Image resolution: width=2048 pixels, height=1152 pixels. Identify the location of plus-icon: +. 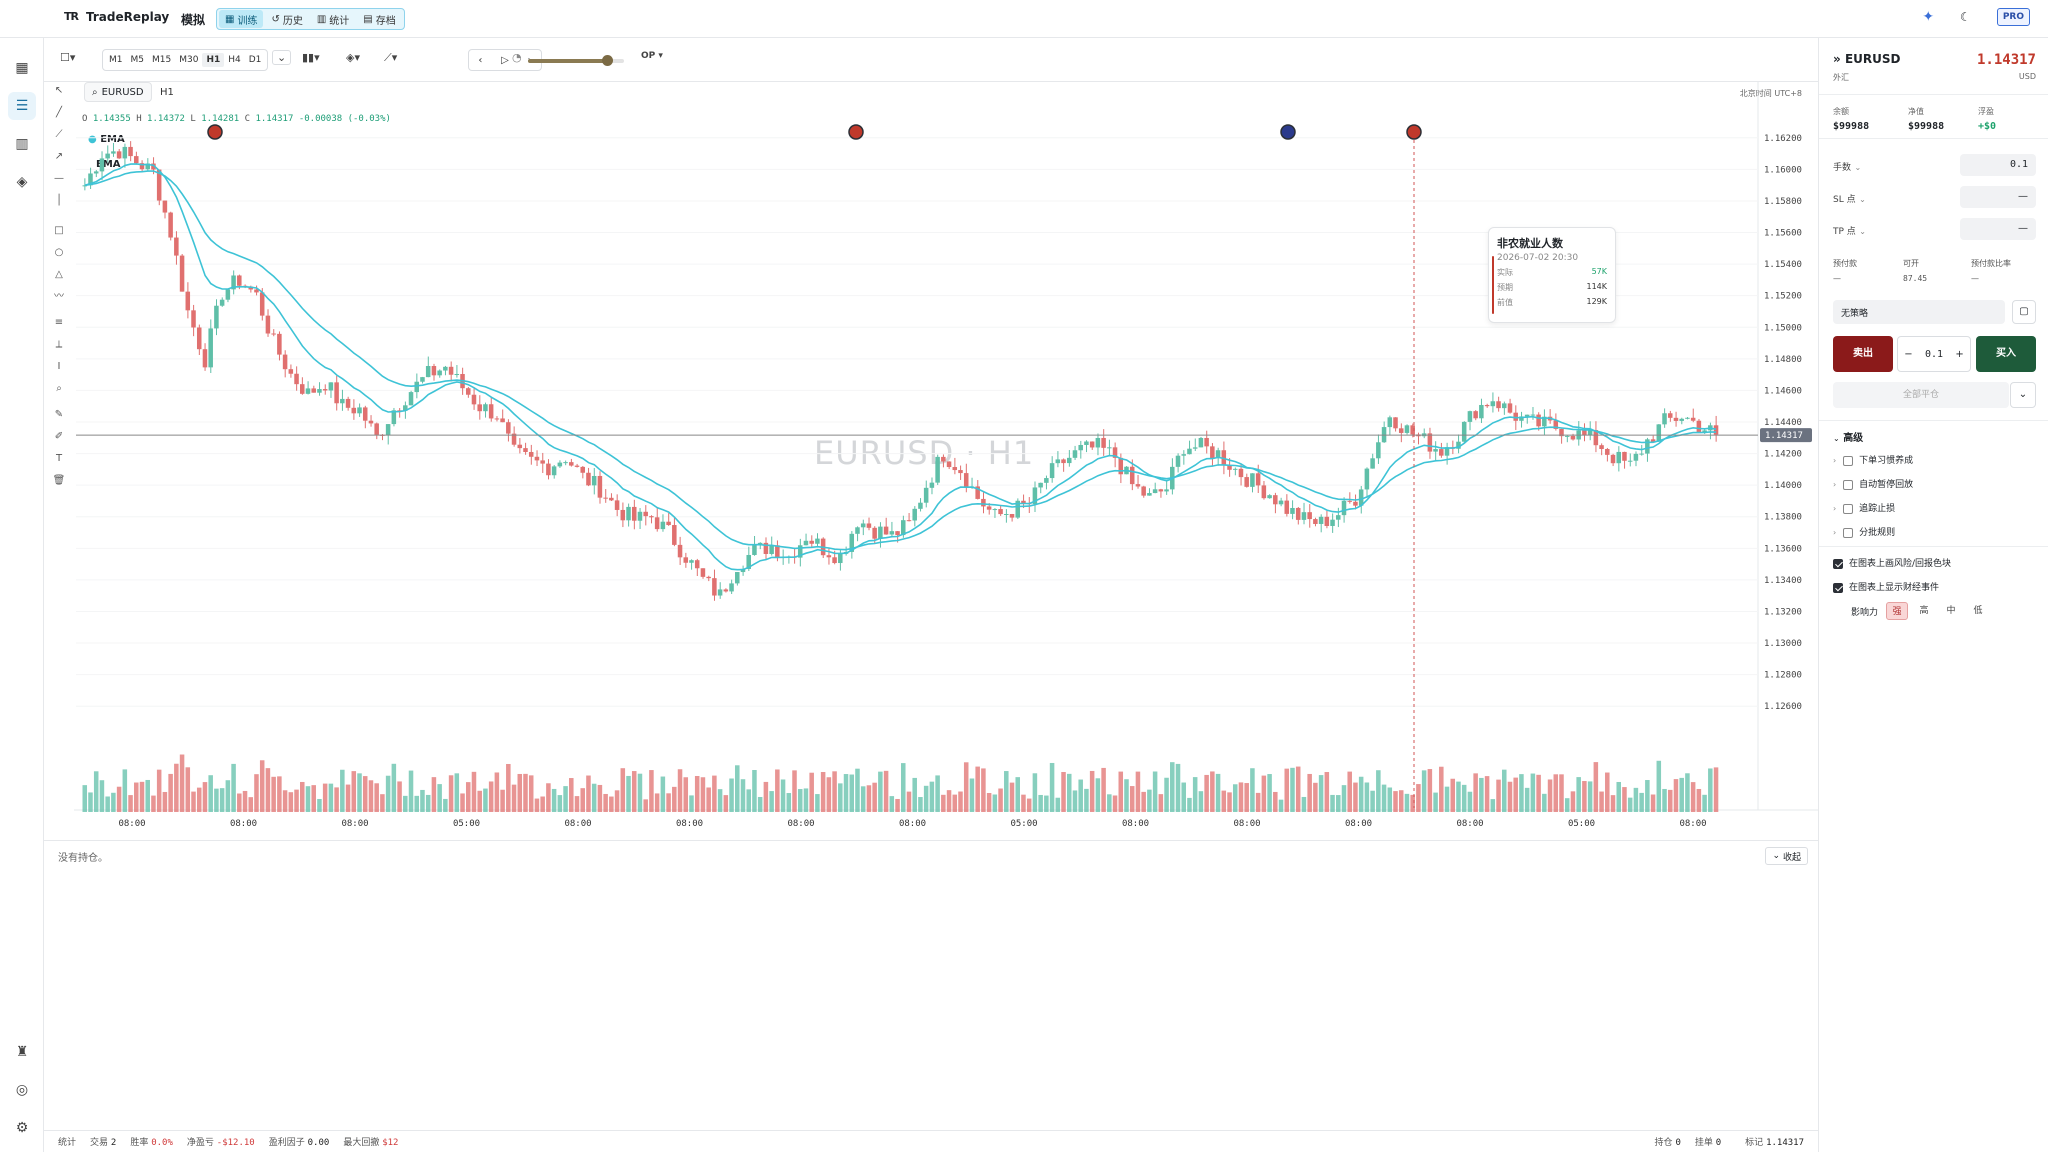
(1959, 354).